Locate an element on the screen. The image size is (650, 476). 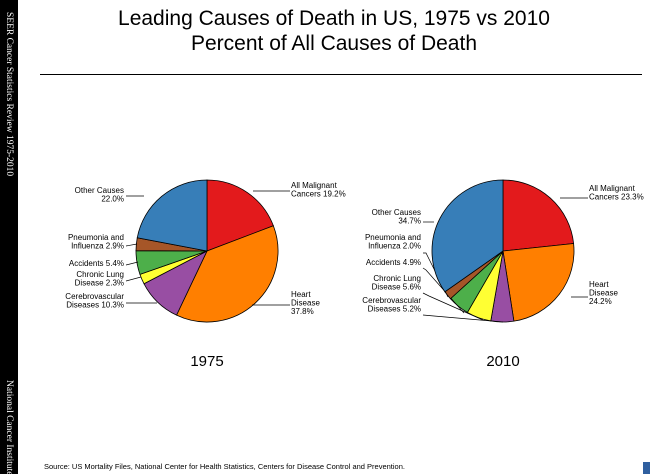
pie-1975-label-pneumonia-and-influenza: Pneumonia and Influenza 2.9% is located at coordinates (96, 241).